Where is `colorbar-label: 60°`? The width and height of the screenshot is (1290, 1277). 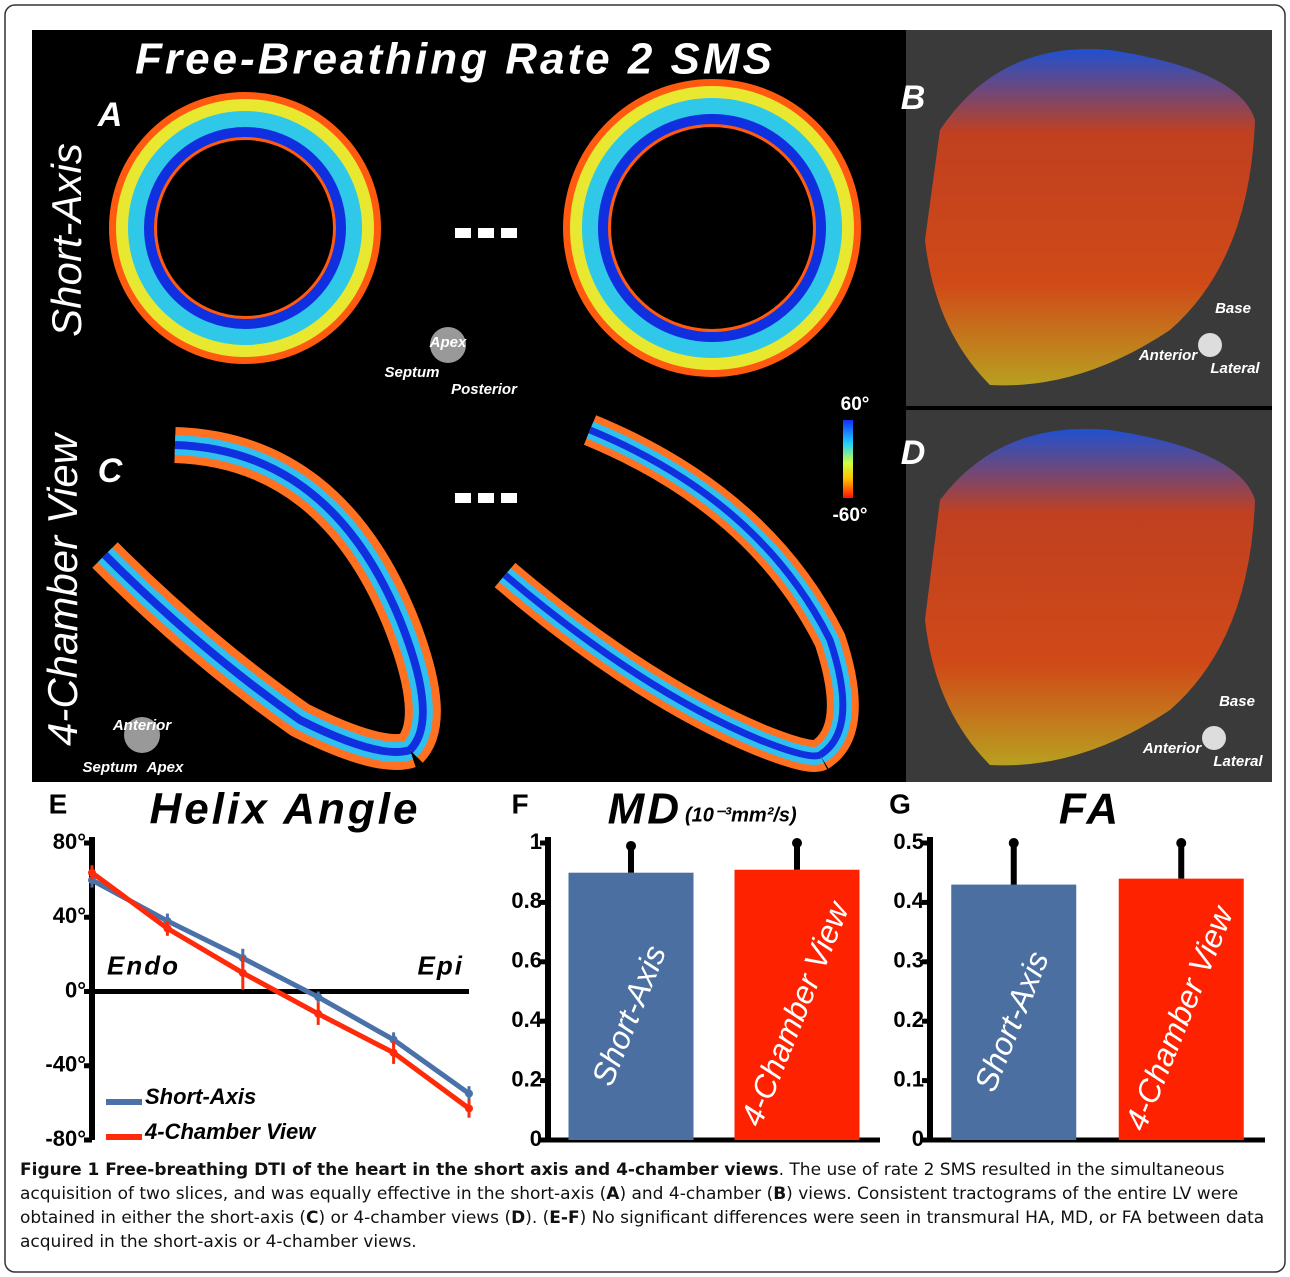 colorbar-label: 60° is located at coordinates (855, 404).